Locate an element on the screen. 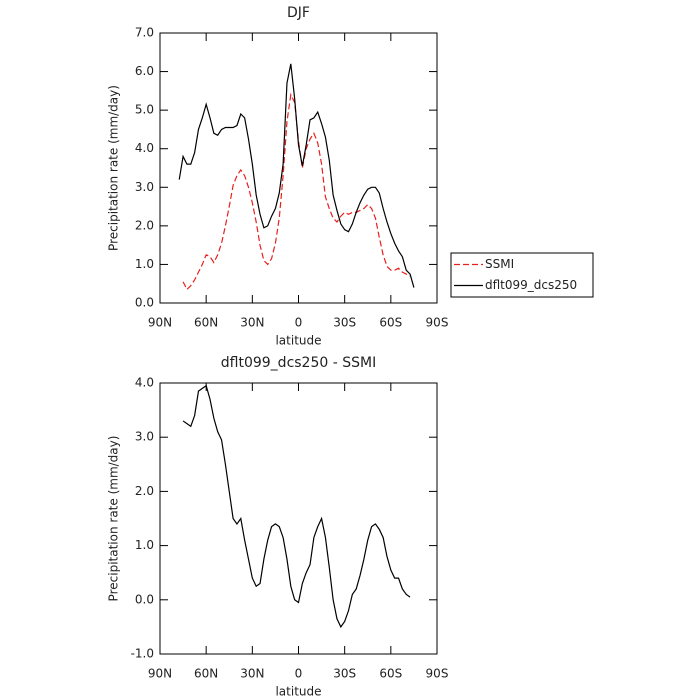  y-tick-label: 6.0 is located at coordinates (144, 71).